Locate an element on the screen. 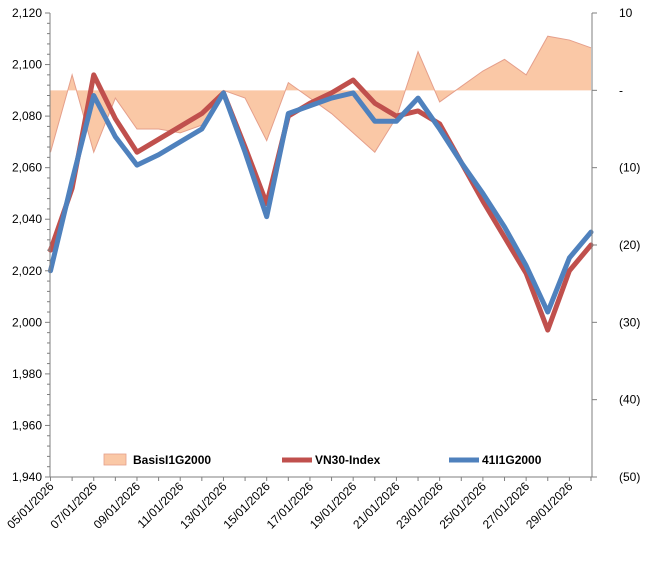 The image size is (645, 562). right-tick-label: (30) is located at coordinates (629, 322).